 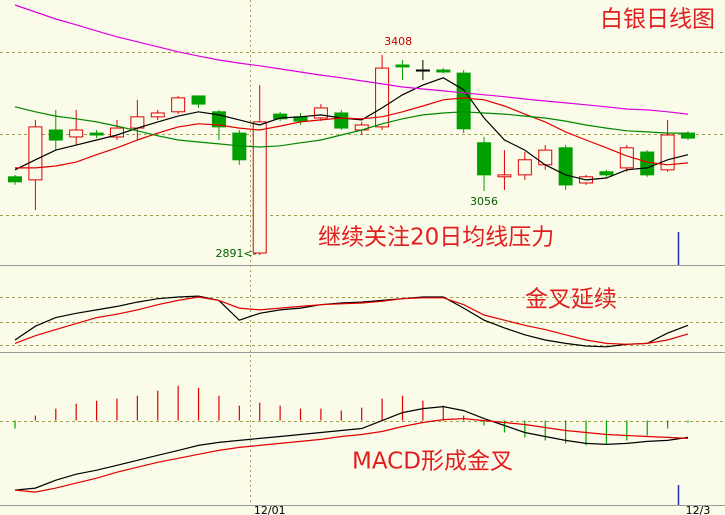 What do you see at coordinates (436, 238) in the screenshot?
I see `annotation: 继续关注20日均线压力` at bounding box center [436, 238].